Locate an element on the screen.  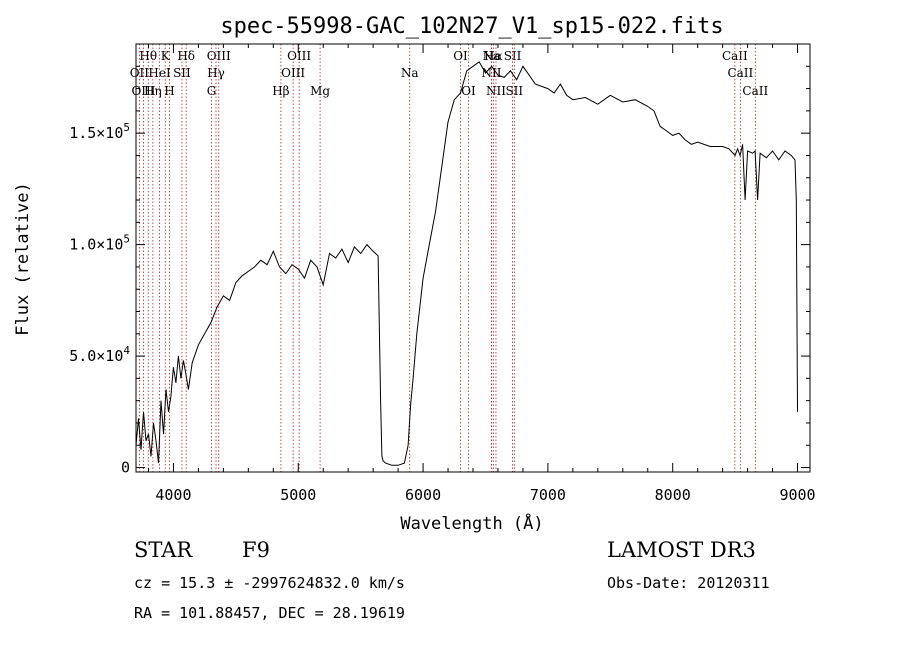
spectral-line-label: HeI is located at coordinates (159, 73).